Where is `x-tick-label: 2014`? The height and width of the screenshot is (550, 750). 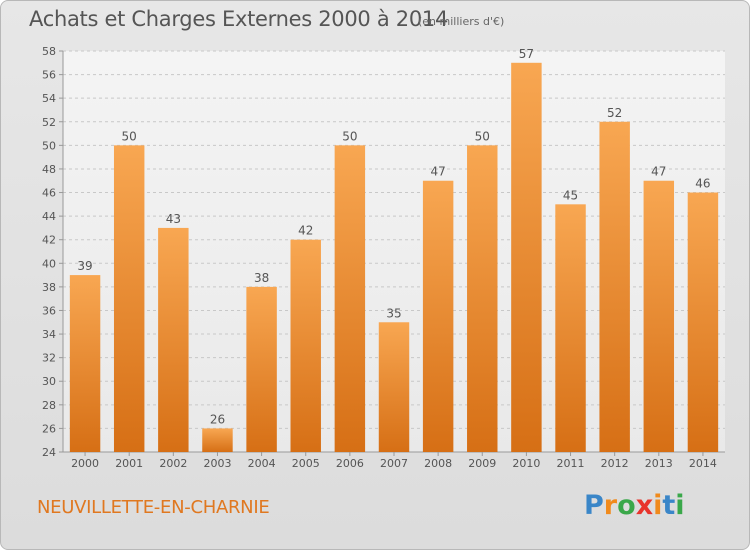 x-tick-label: 2014 is located at coordinates (703, 463).